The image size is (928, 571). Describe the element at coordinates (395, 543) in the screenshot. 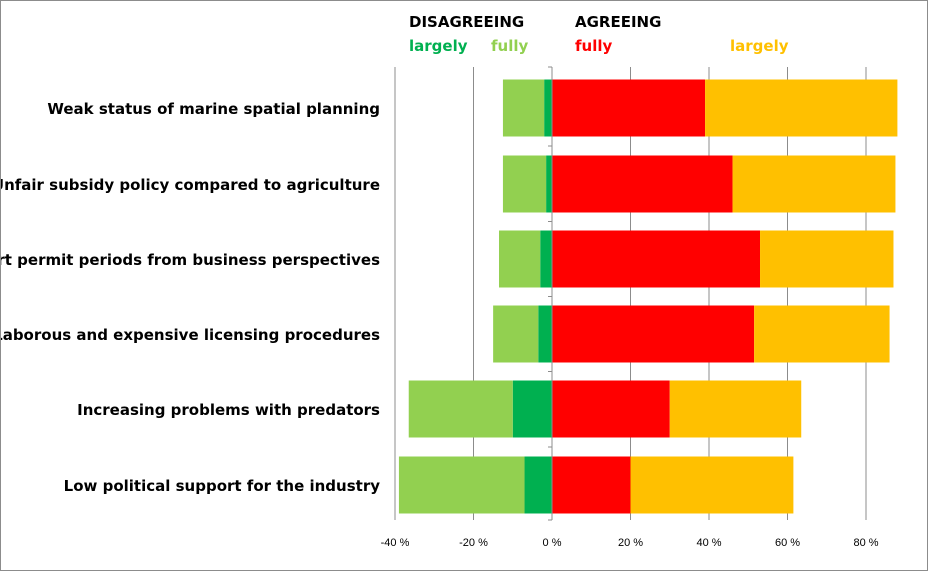

I see `x-tick-label-0: -40 %` at that location.